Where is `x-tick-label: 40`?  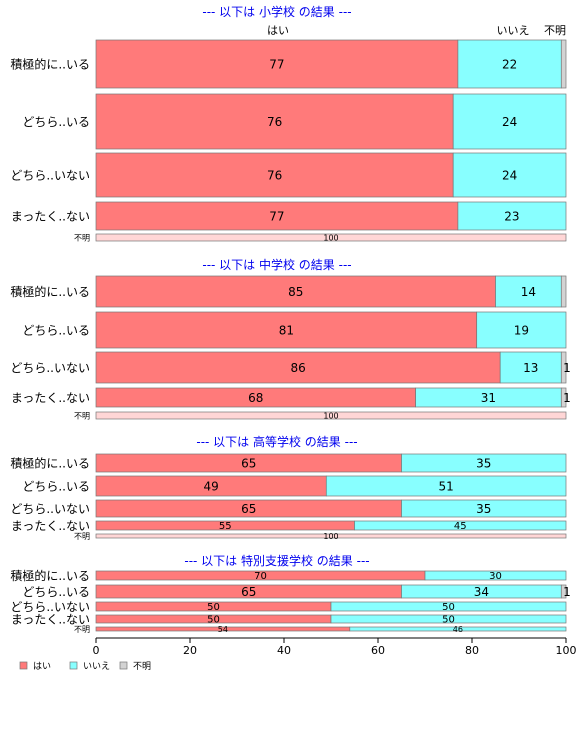
x-tick-label: 40 is located at coordinates (284, 650).